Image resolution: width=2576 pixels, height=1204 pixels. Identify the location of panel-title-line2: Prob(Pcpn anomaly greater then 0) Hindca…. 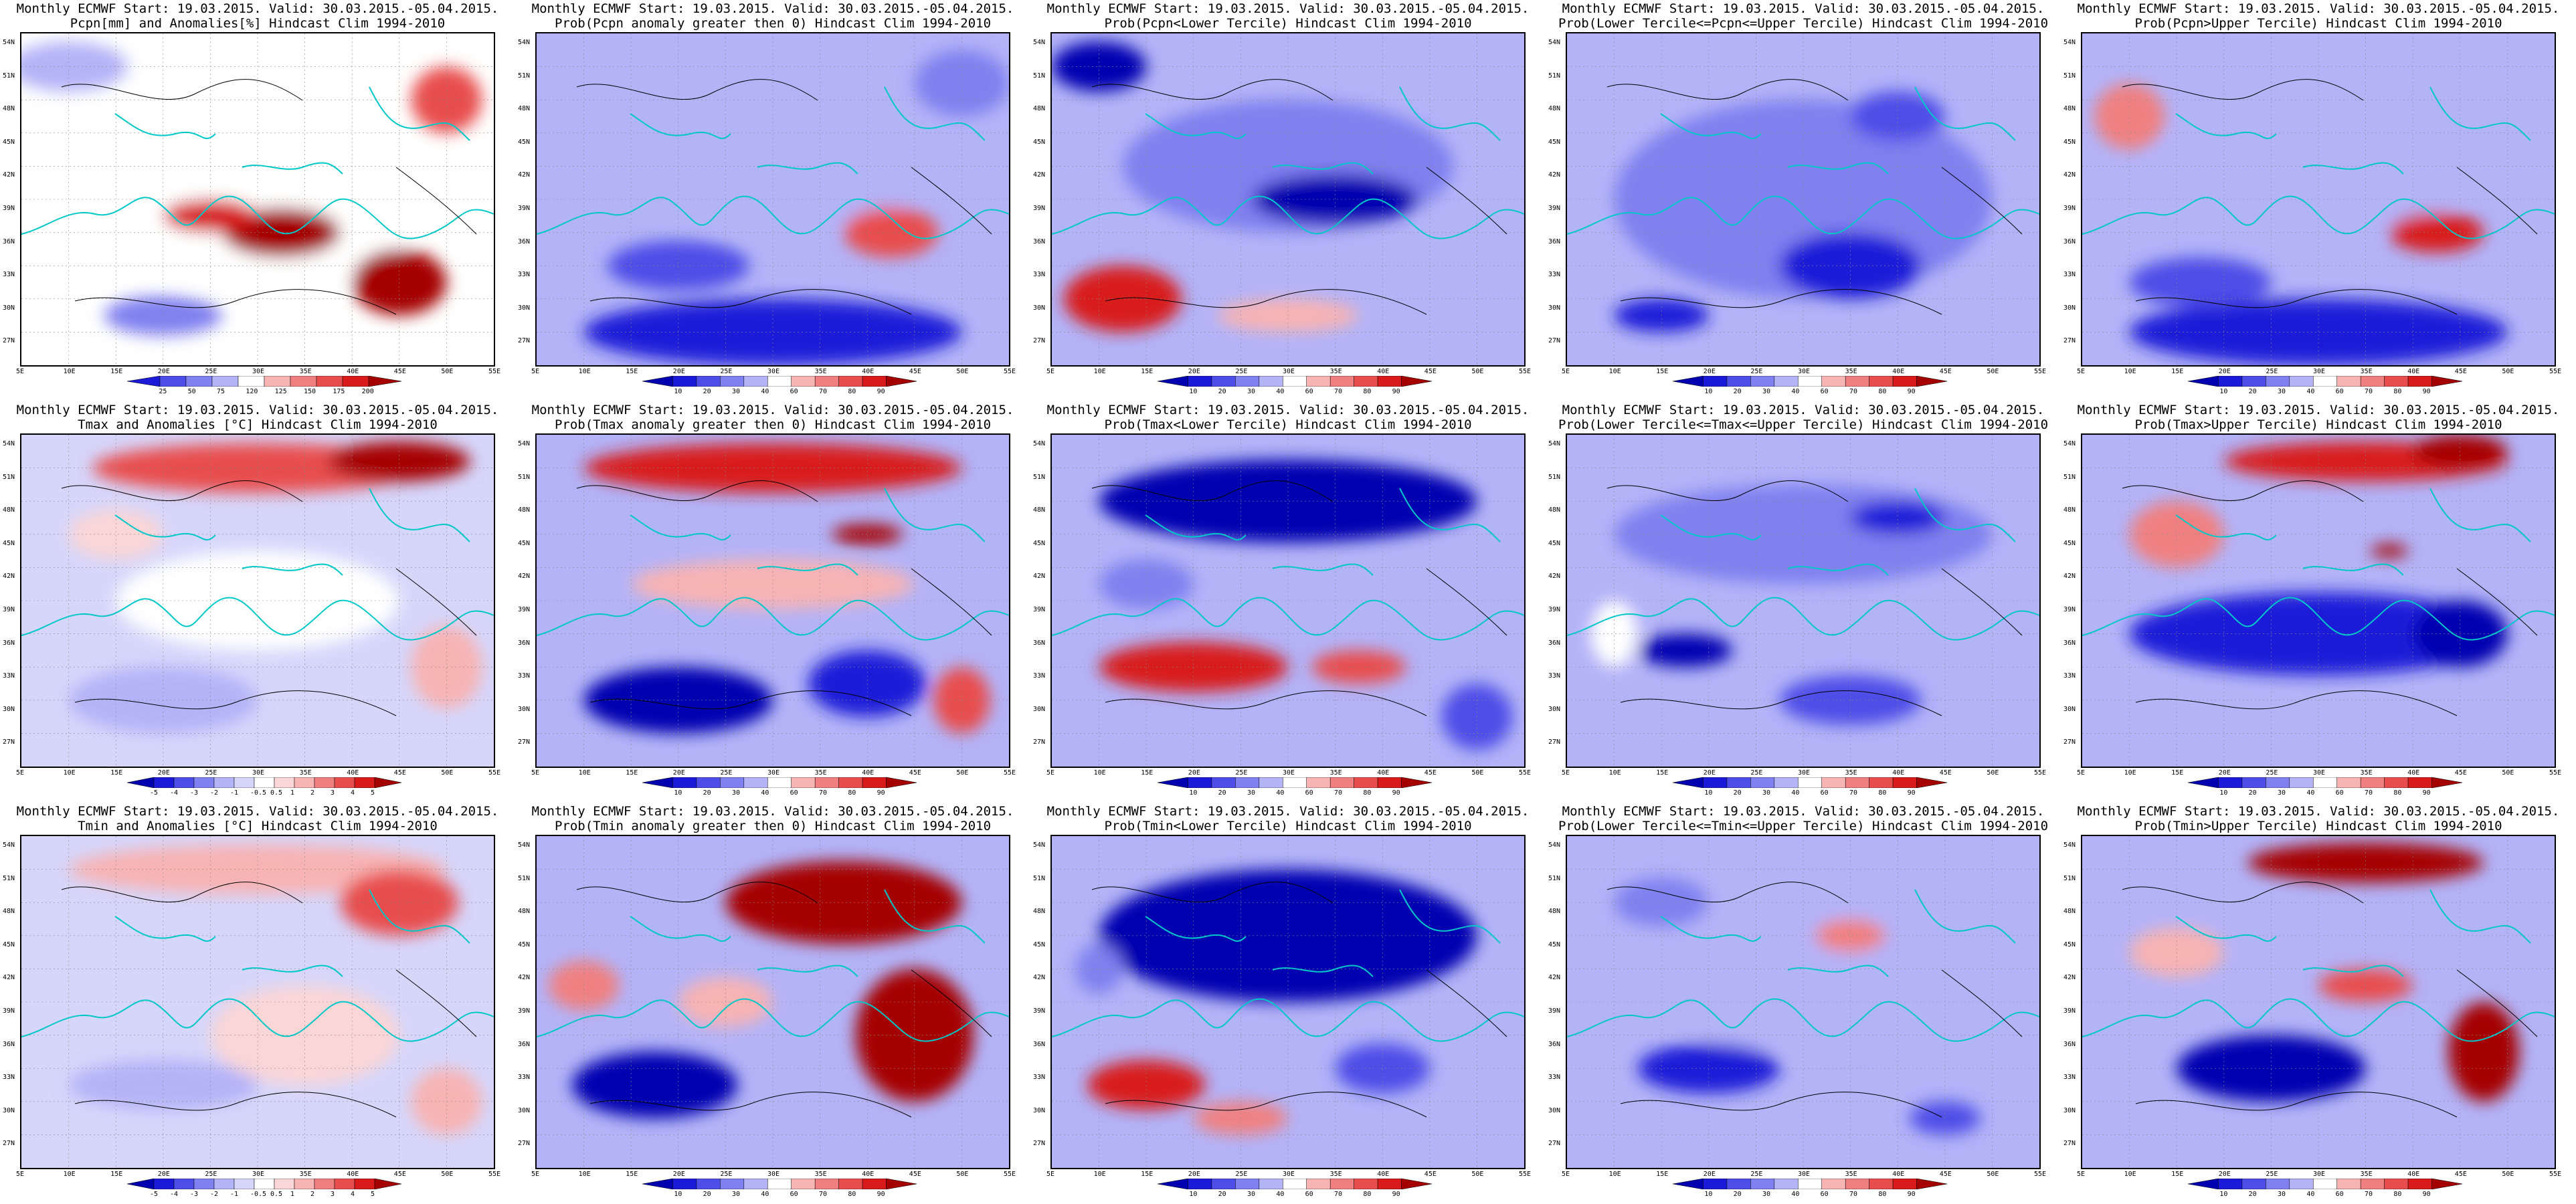
(773, 23).